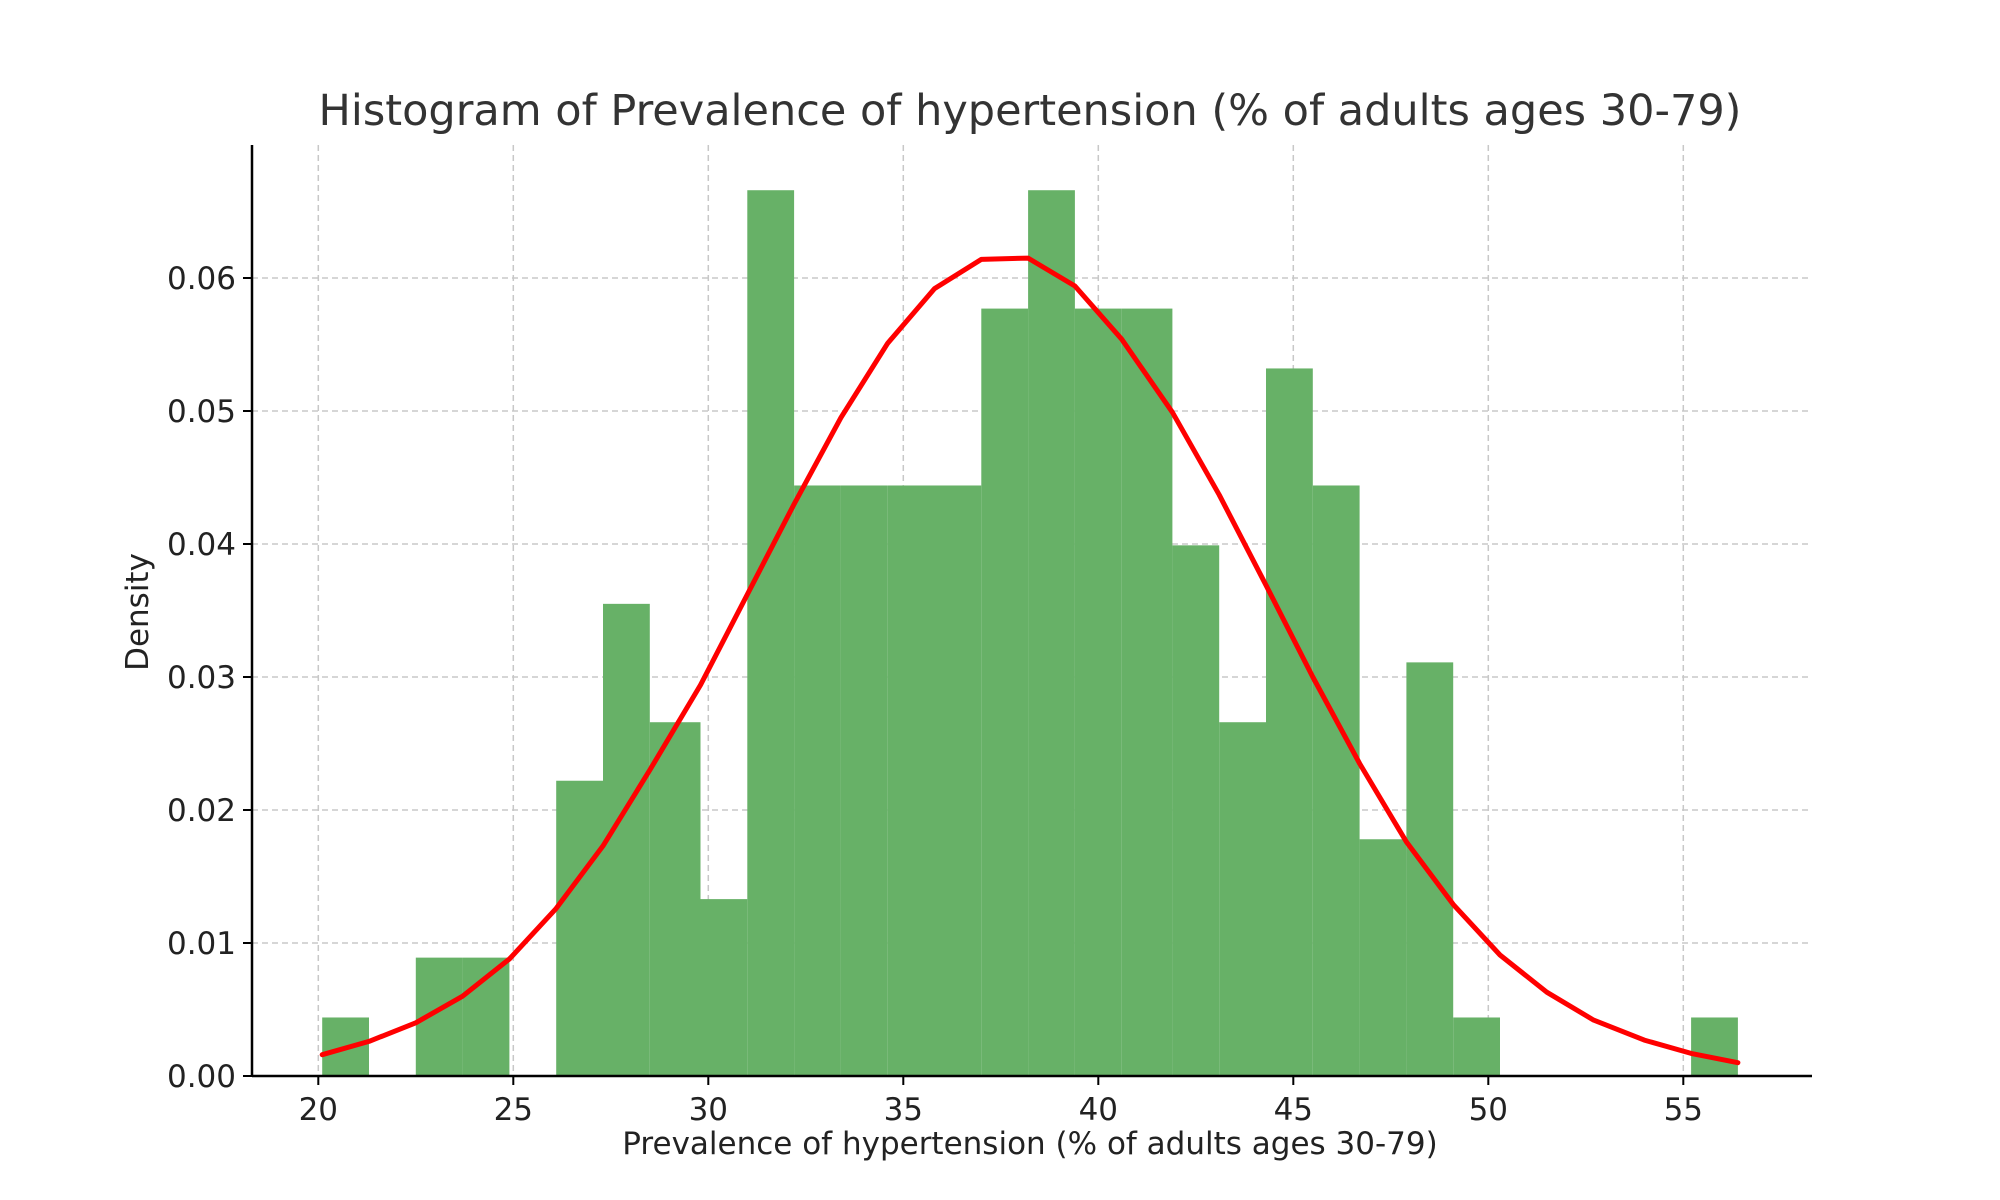 This screenshot has height=1200, width=2000. Describe the element at coordinates (1488, 1110) in the screenshot. I see `x-tick-label: 50` at that location.